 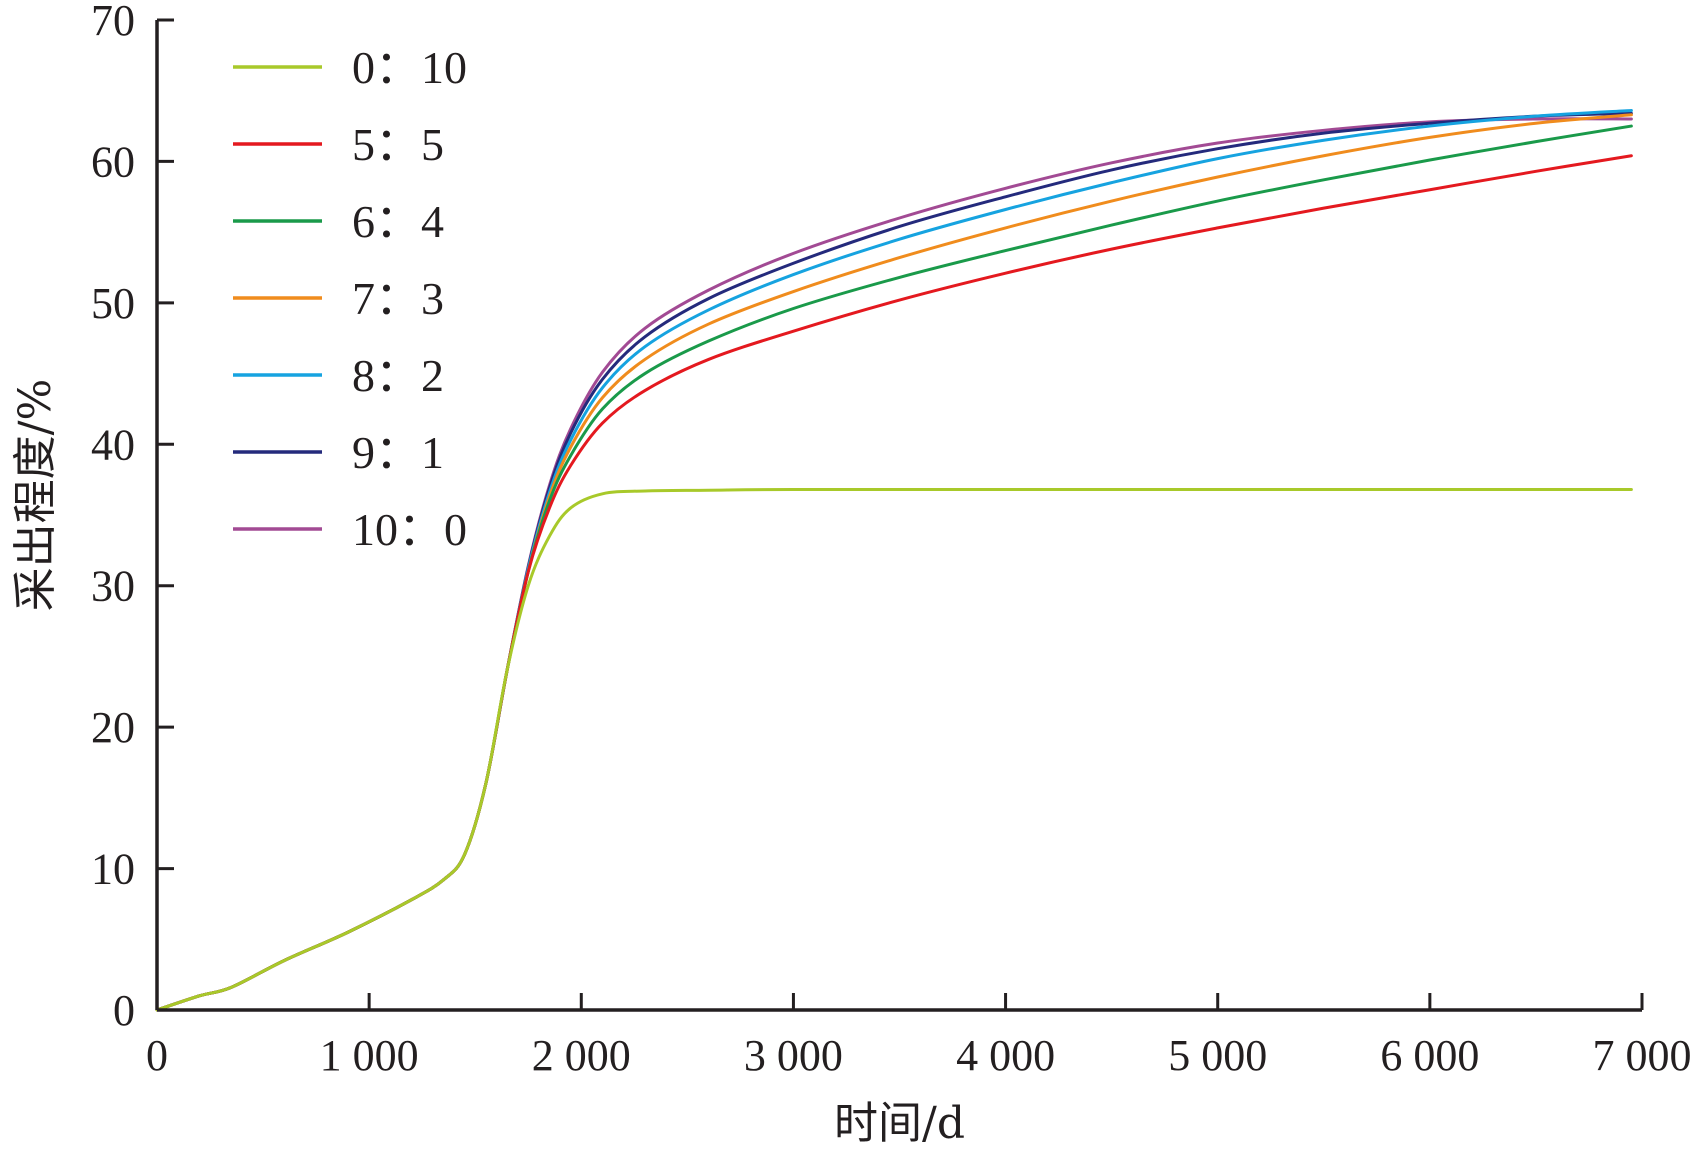 I want to click on y-axis-ticks: 0 10 20 30 40 50 60 70, so click(x=132, y=517).